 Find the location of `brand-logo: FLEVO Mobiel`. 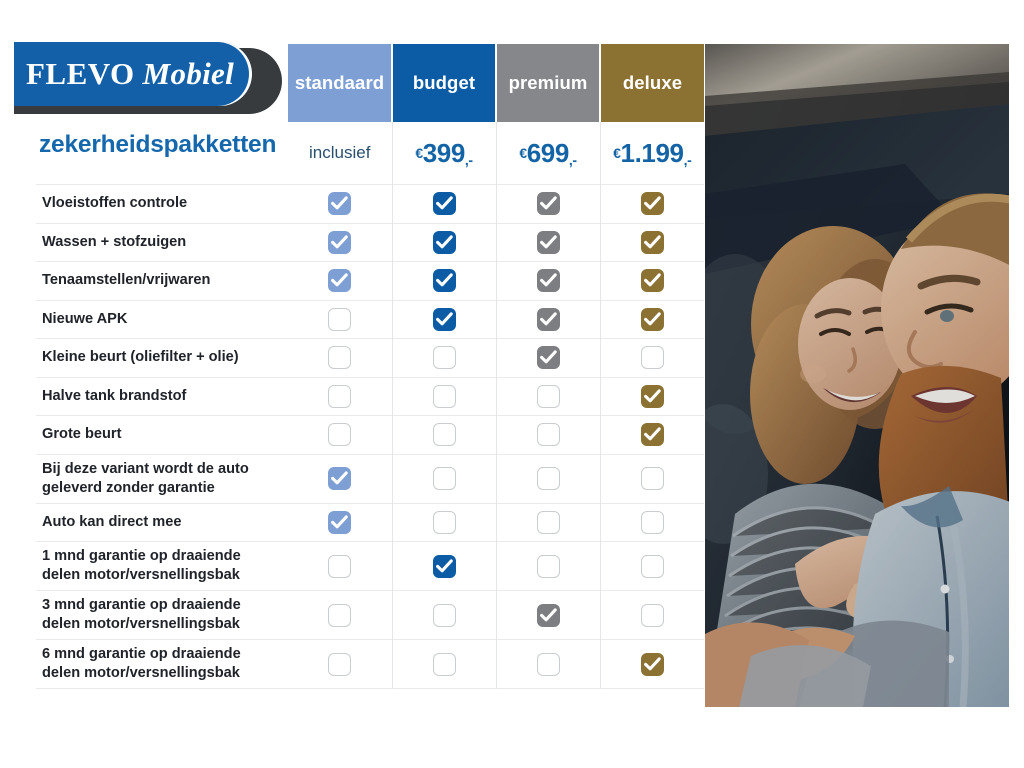

brand-logo: FLEVO Mobiel is located at coordinates (149, 78).